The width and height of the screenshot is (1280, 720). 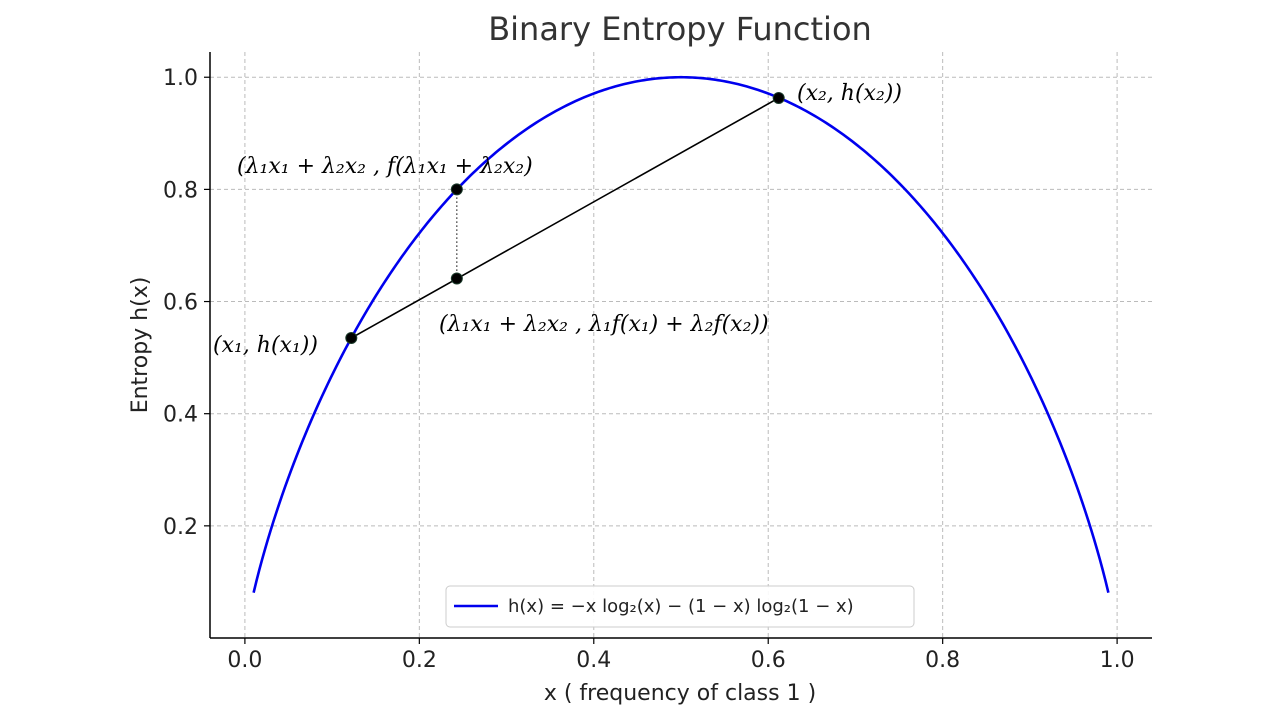 What do you see at coordinates (681, 655) in the screenshot?
I see `x-ticks: 0.0 0.2 0.4 0.6 0.8 1.0` at bounding box center [681, 655].